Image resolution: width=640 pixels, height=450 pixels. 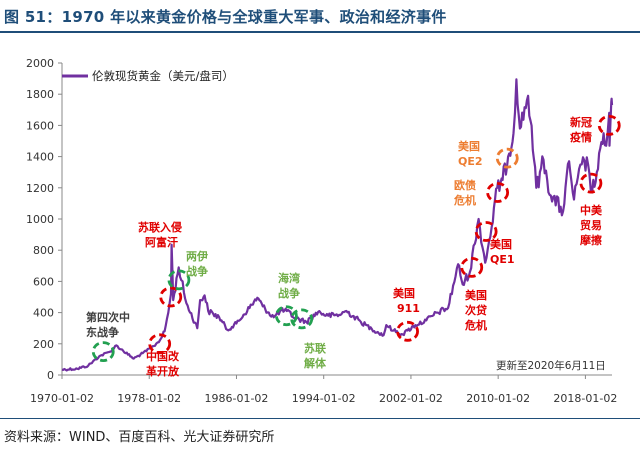 I want to click on event-label-covid-line2: 疫情, so click(x=581, y=137).